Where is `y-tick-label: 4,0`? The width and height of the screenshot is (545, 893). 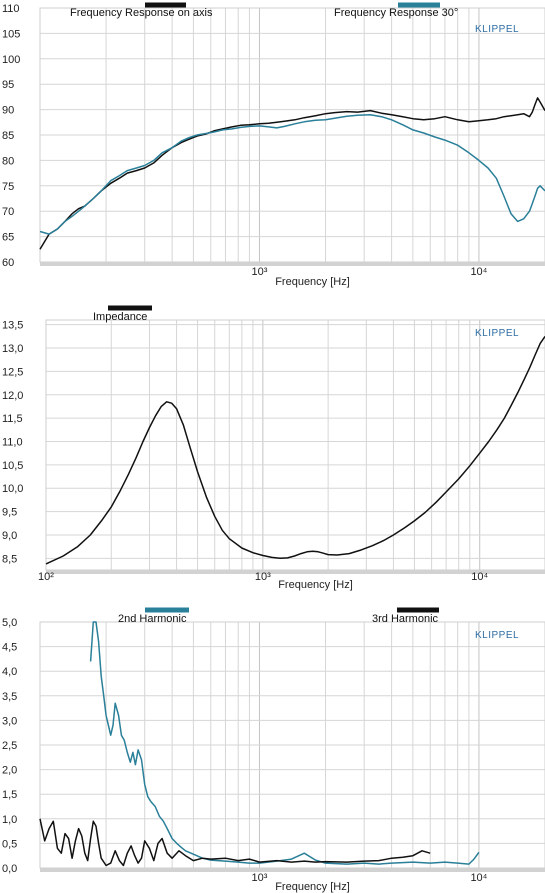 y-tick-label: 4,0 is located at coordinates (9, 672).